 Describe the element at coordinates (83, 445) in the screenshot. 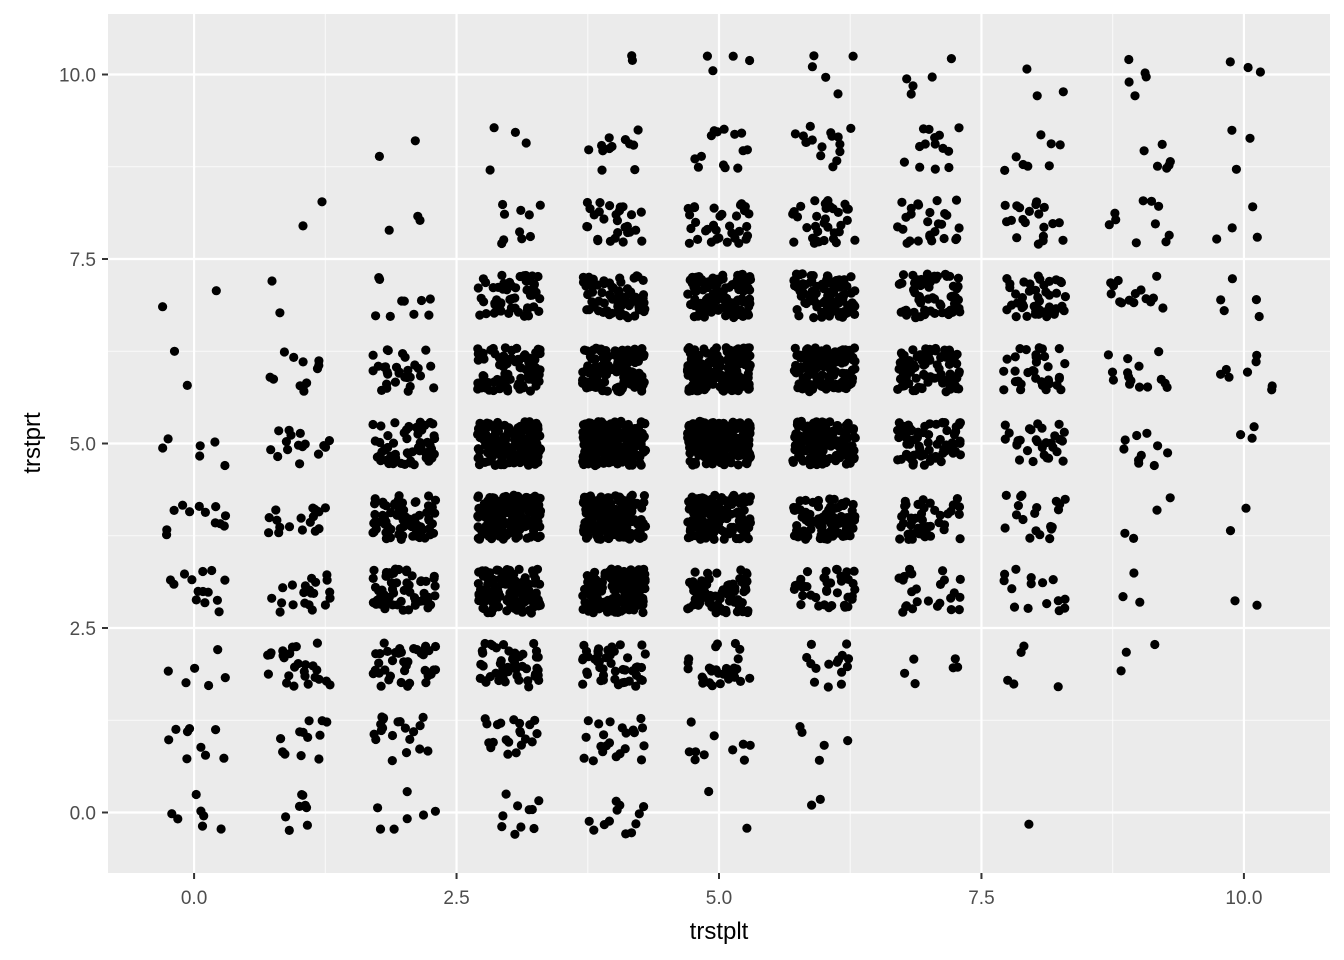

I see `y-axis-ticks: 0.0 2.5 5.0 7.5 10.0` at that location.